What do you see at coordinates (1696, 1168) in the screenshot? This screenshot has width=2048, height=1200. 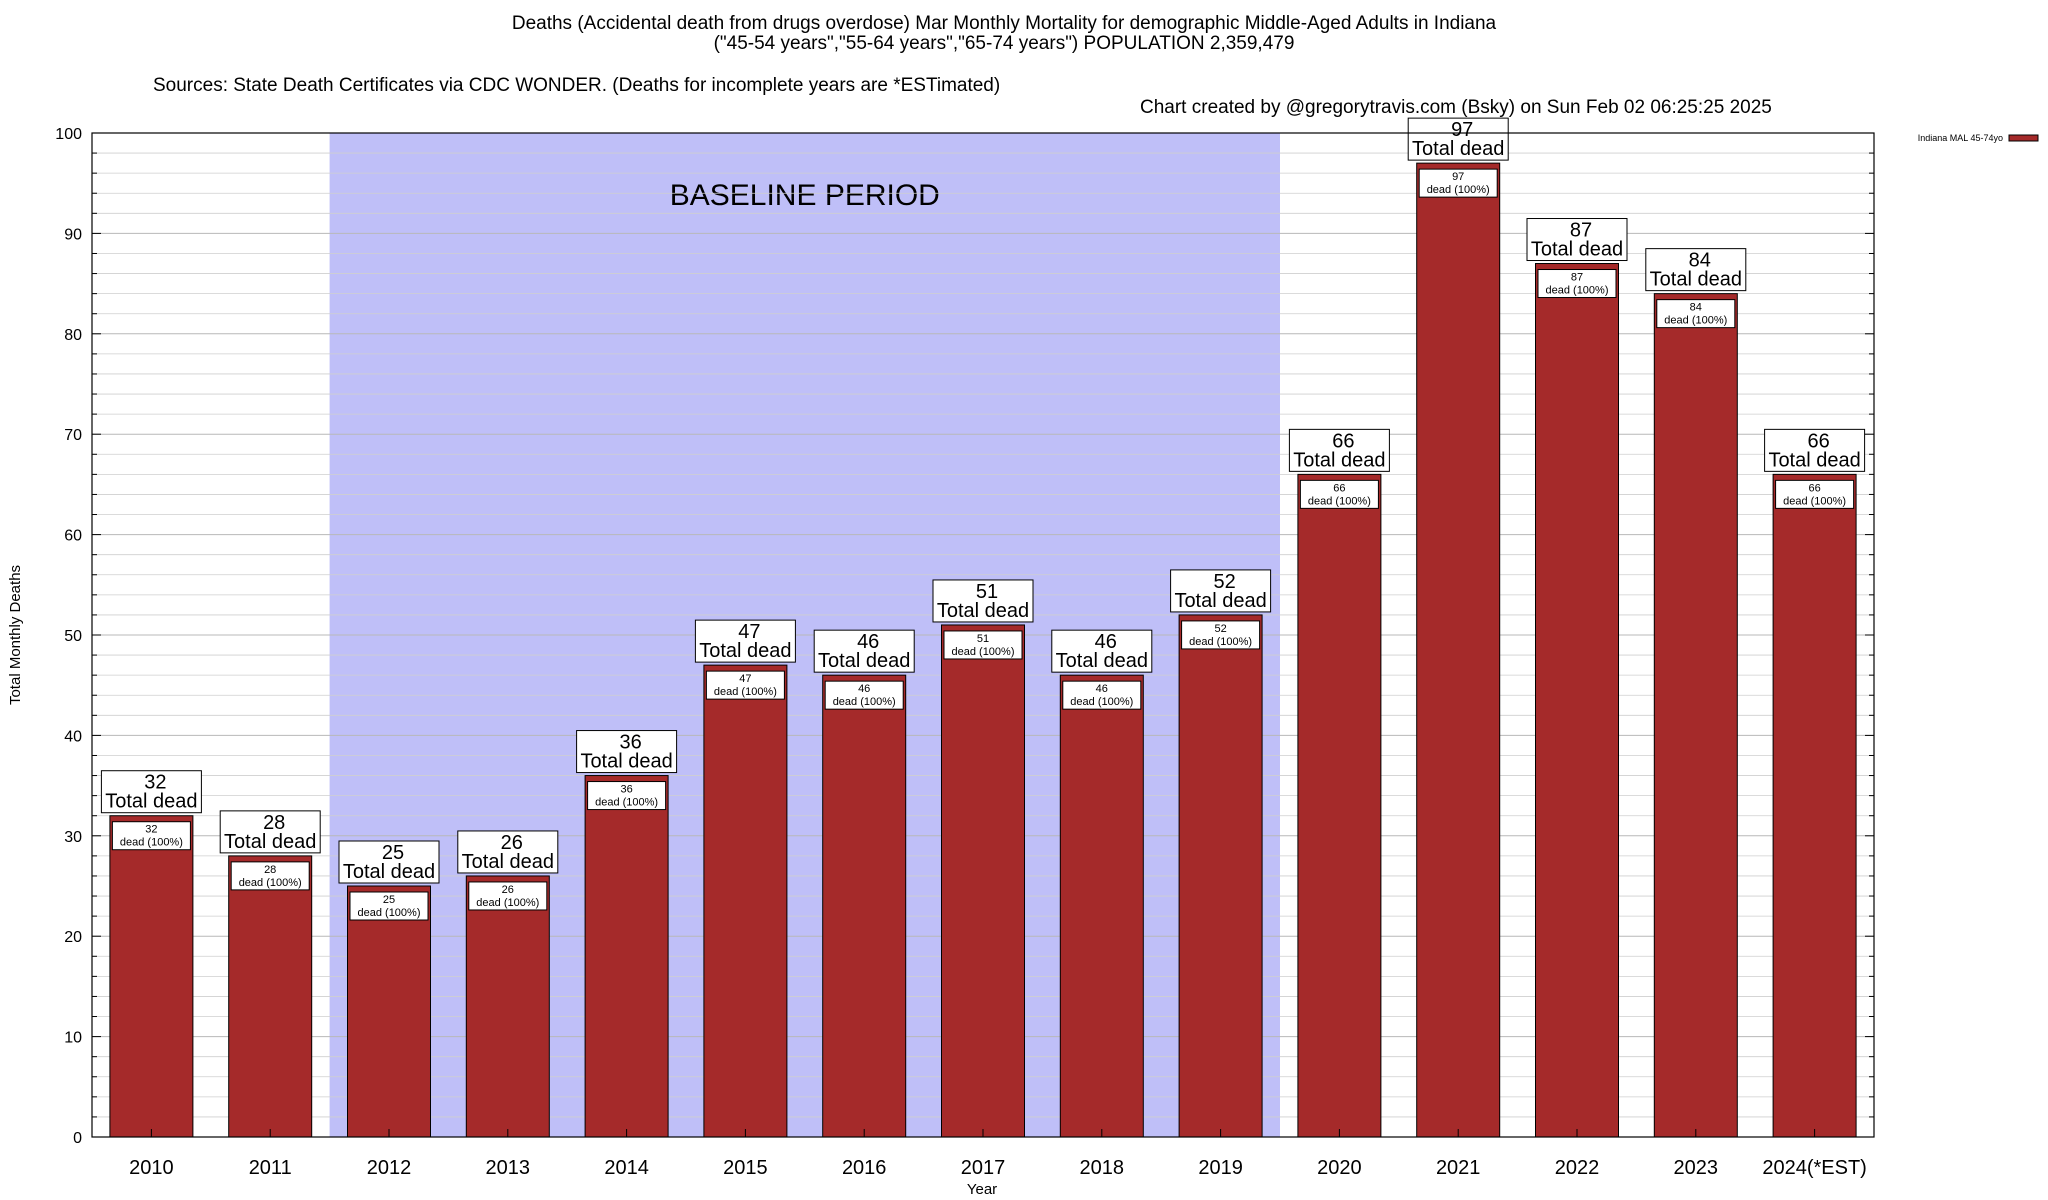 I see `x-tick-label: 2023` at bounding box center [1696, 1168].